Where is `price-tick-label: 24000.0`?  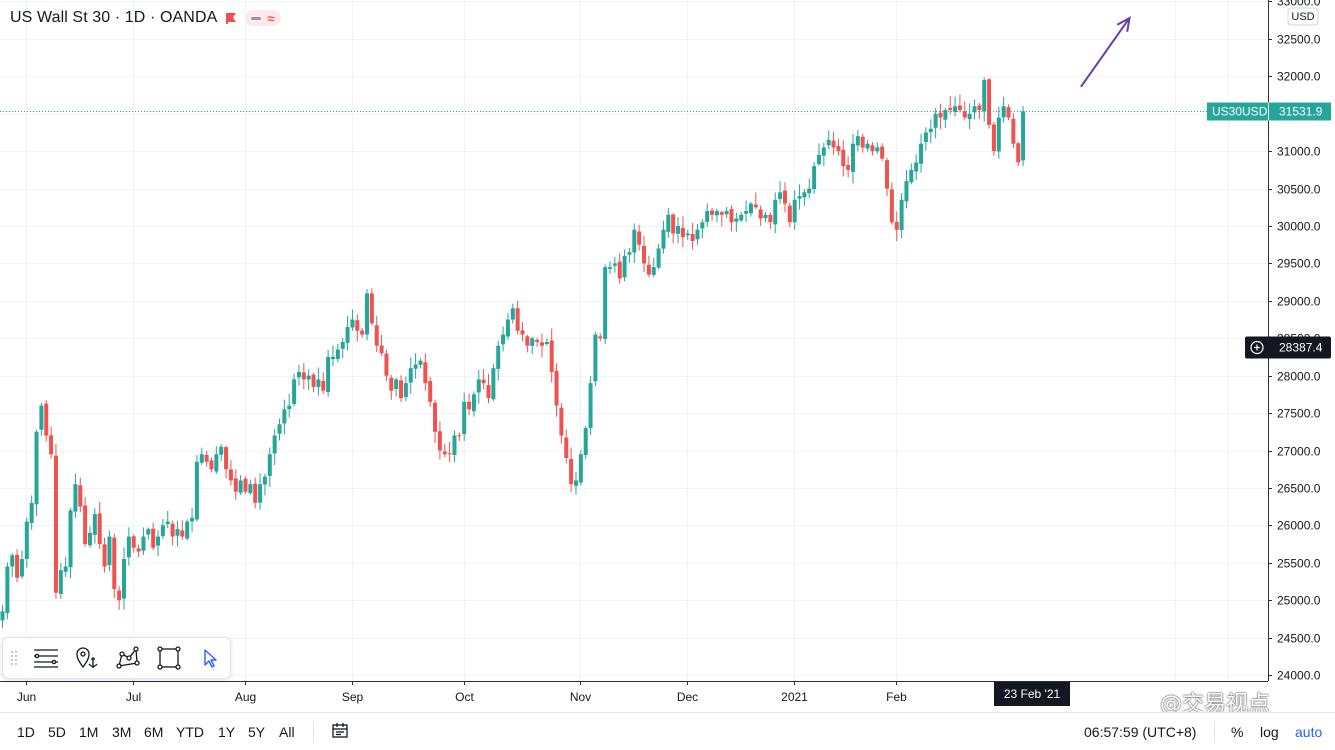
price-tick-label: 24000.0 is located at coordinates (1299, 676).